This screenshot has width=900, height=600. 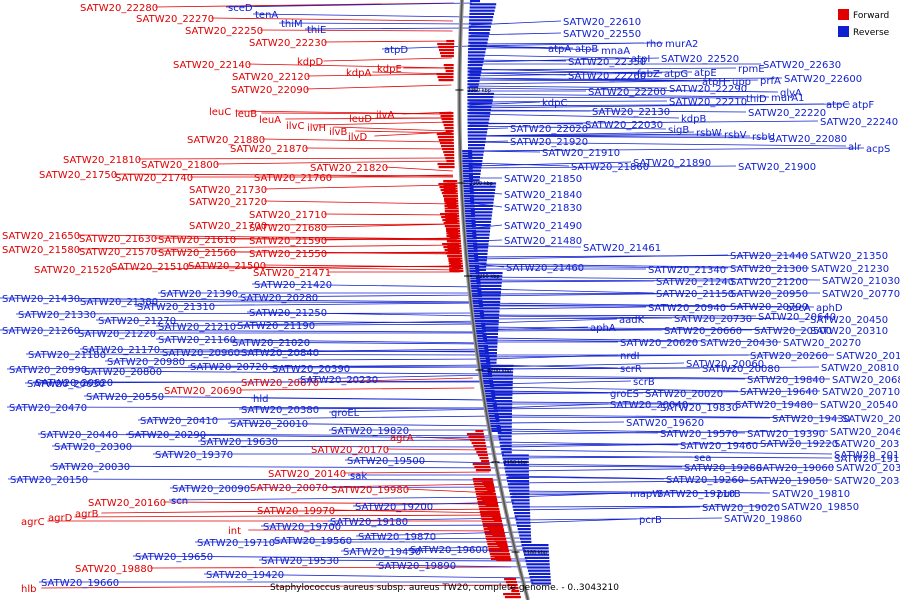 I want to click on forward-gene-label: SATW20_21800, so click(x=180, y=165).